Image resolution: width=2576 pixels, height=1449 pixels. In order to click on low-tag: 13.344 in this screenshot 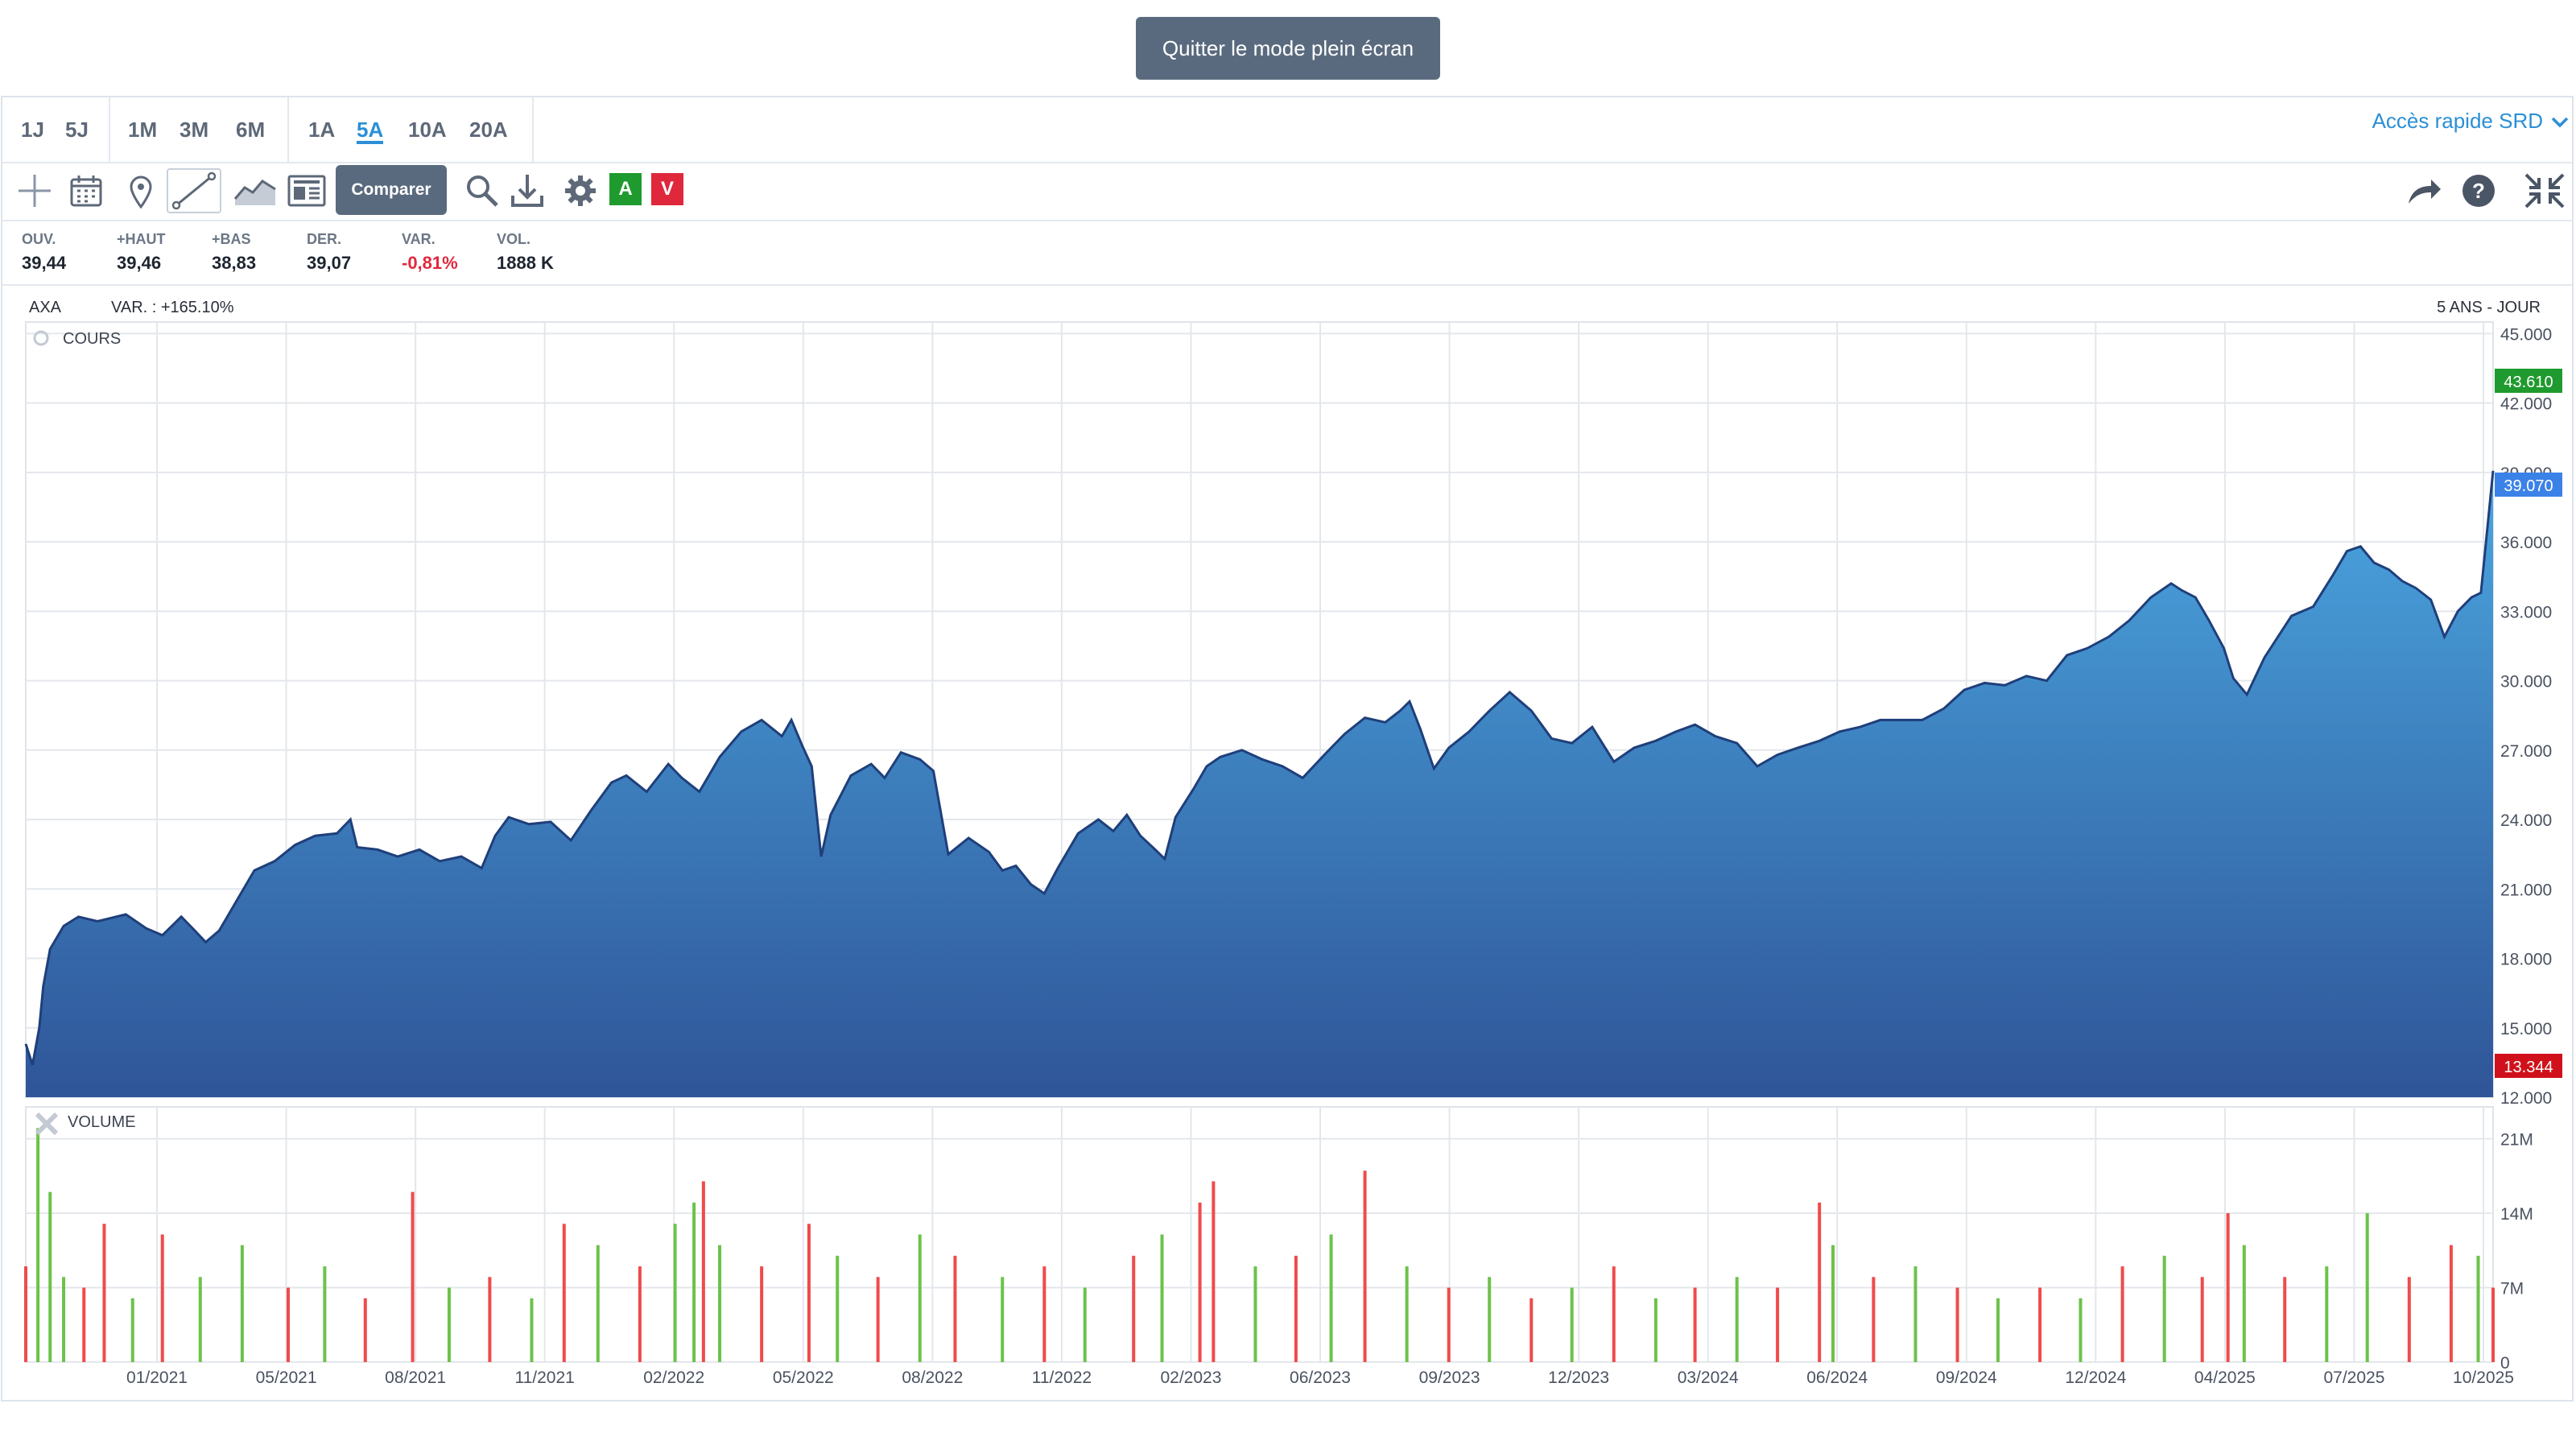, I will do `click(2528, 1066)`.